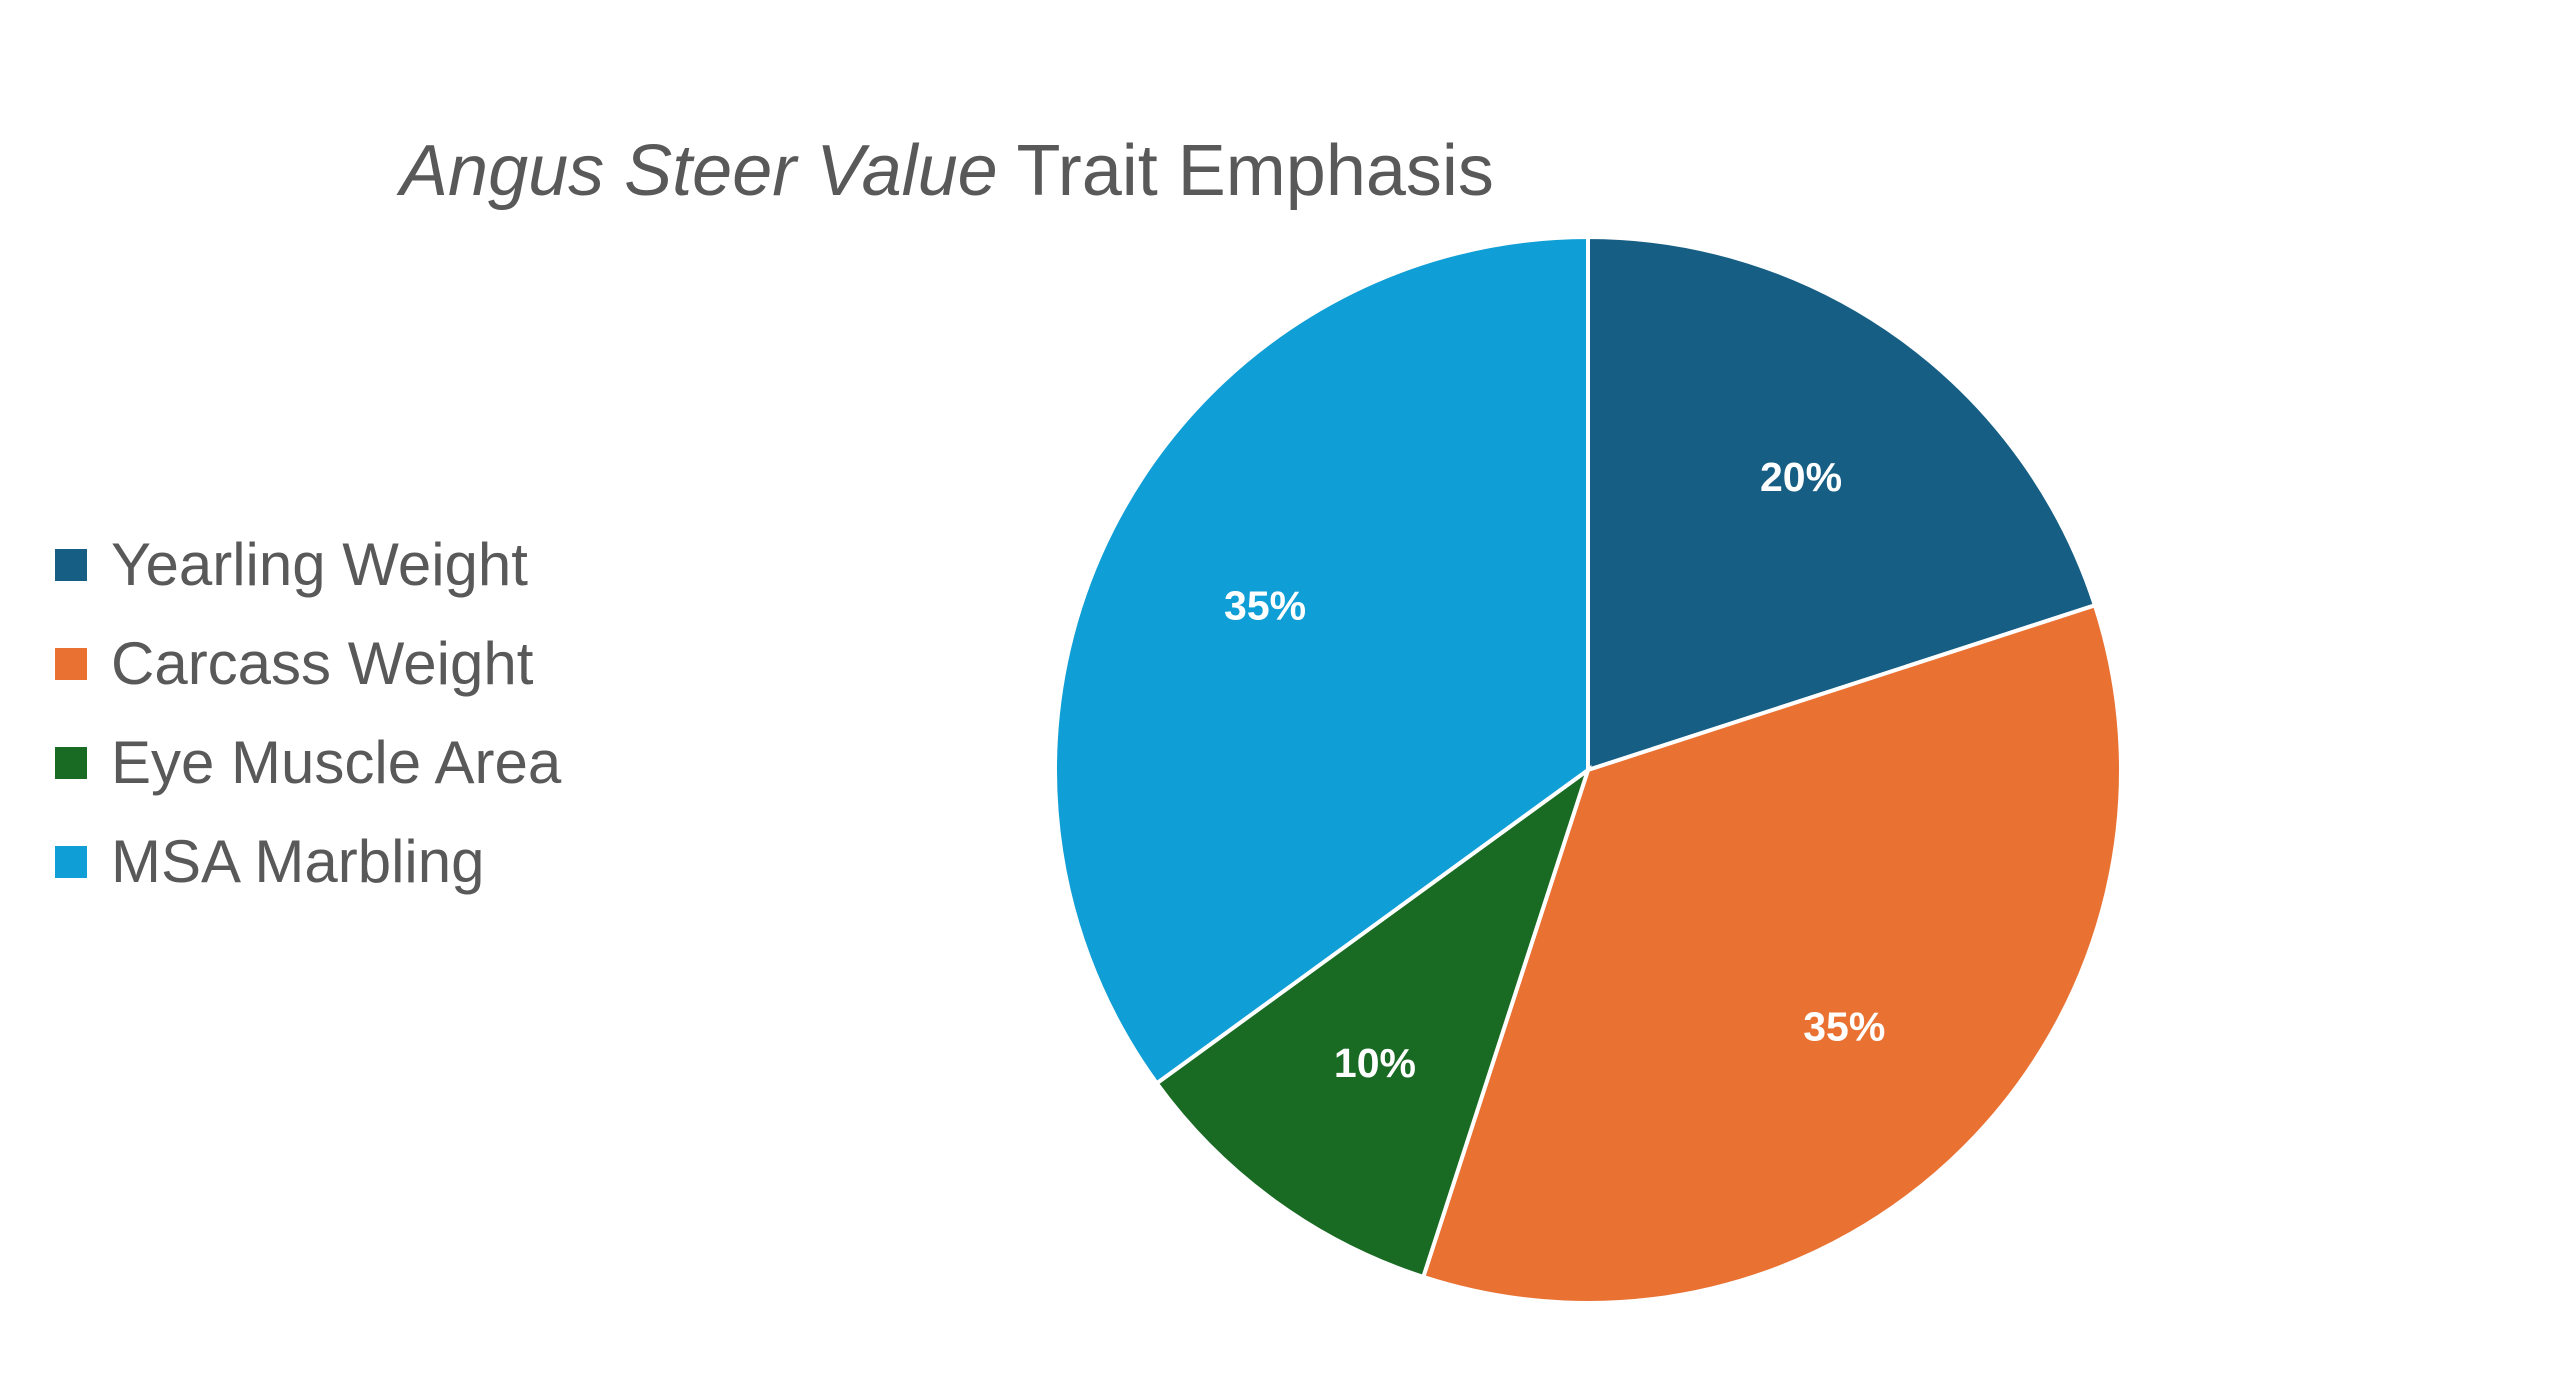 The height and width of the screenshot is (1399, 2560). Describe the element at coordinates (71, 663) in the screenshot. I see `legend-swatch-carcass-weight` at that location.